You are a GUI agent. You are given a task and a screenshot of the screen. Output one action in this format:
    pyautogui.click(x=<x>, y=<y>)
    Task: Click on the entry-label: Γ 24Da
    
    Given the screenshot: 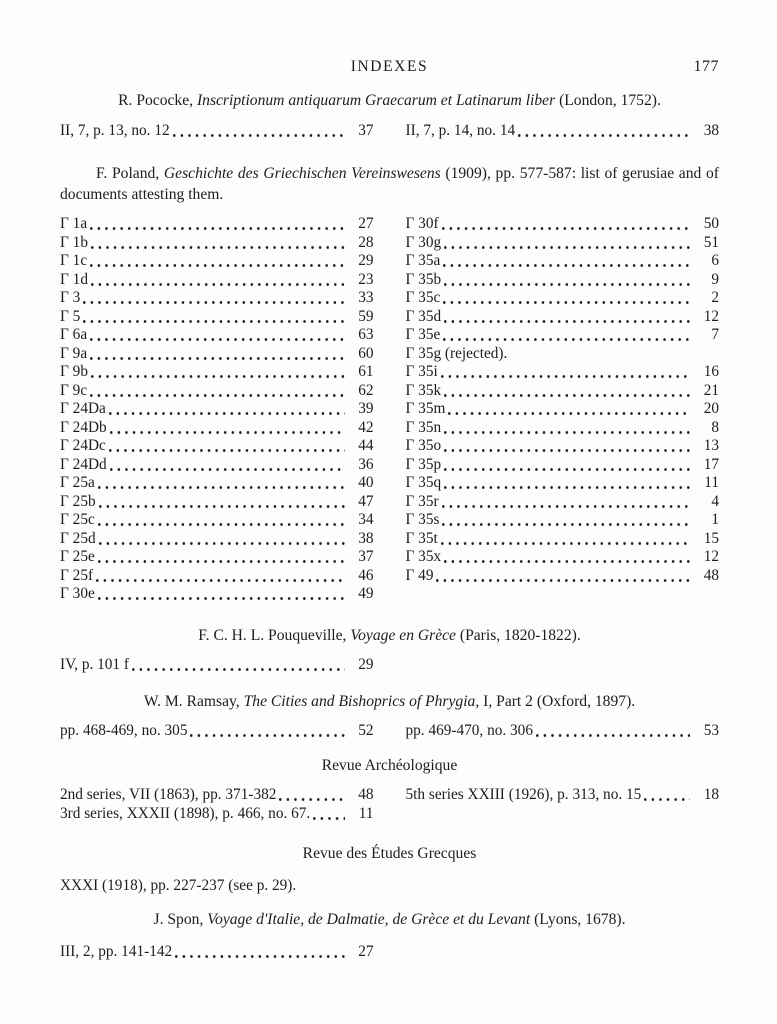 What is the action you would take?
    pyautogui.click(x=83, y=408)
    